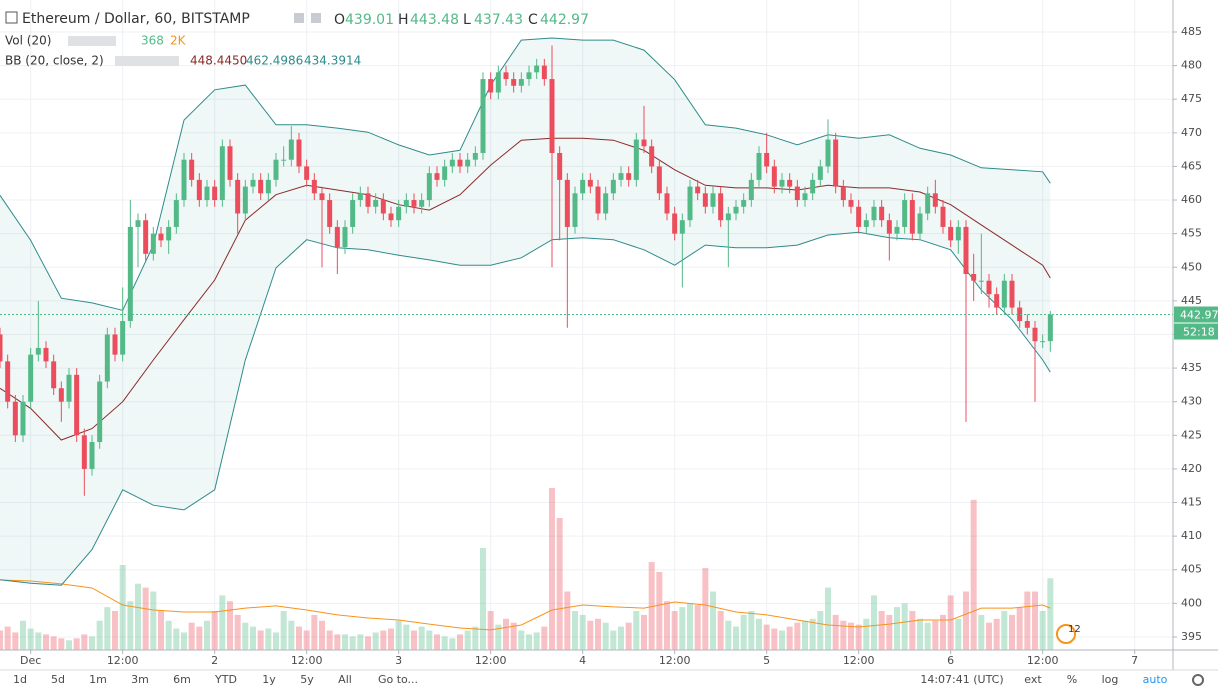 This screenshot has width=1218, height=689. What do you see at coordinates (30, 660) in the screenshot?
I see `x-tick-label: Dec` at bounding box center [30, 660].